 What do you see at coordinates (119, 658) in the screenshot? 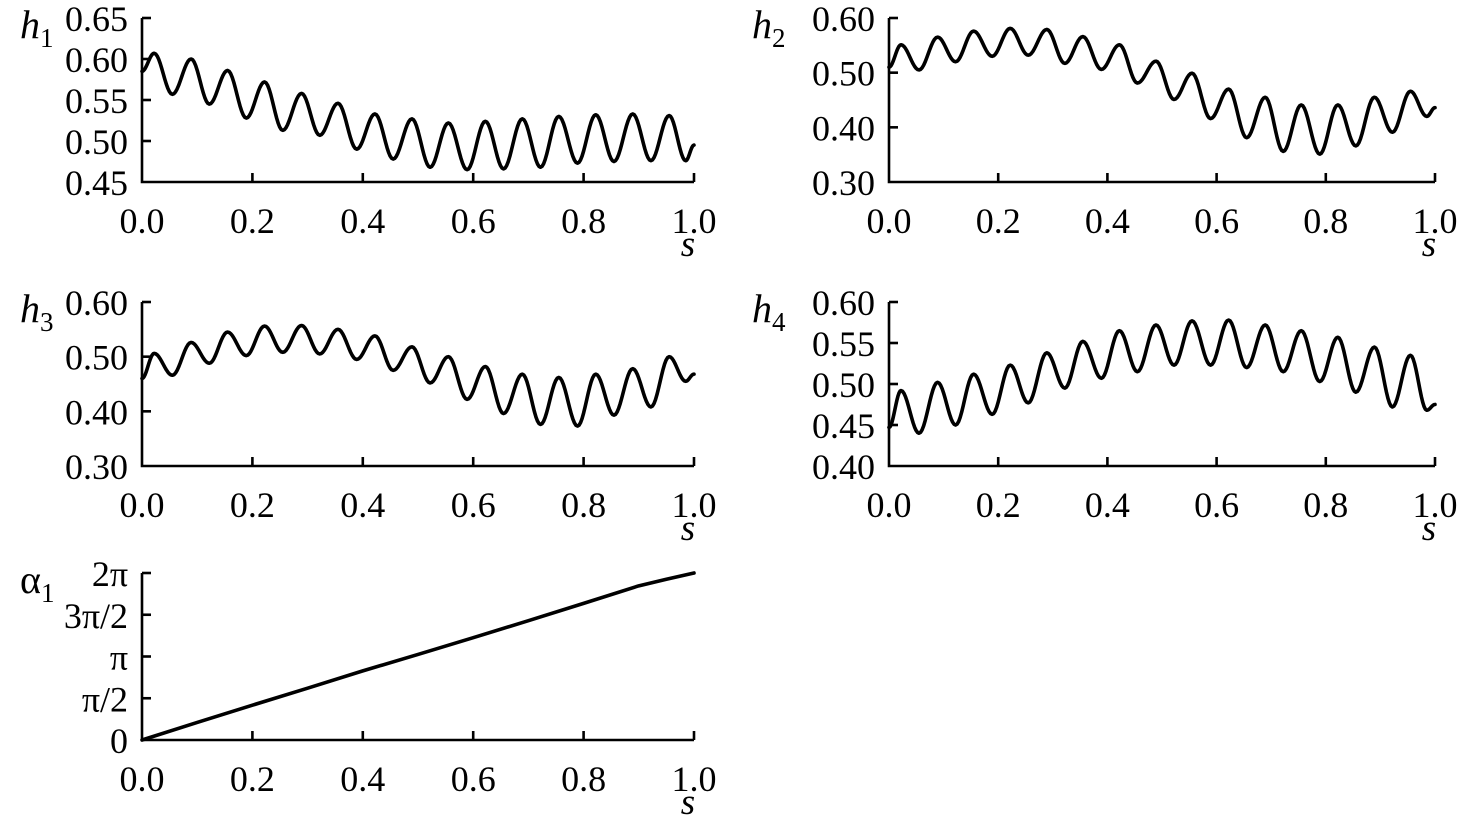
I see `y-tick-label: π` at bounding box center [119, 658].